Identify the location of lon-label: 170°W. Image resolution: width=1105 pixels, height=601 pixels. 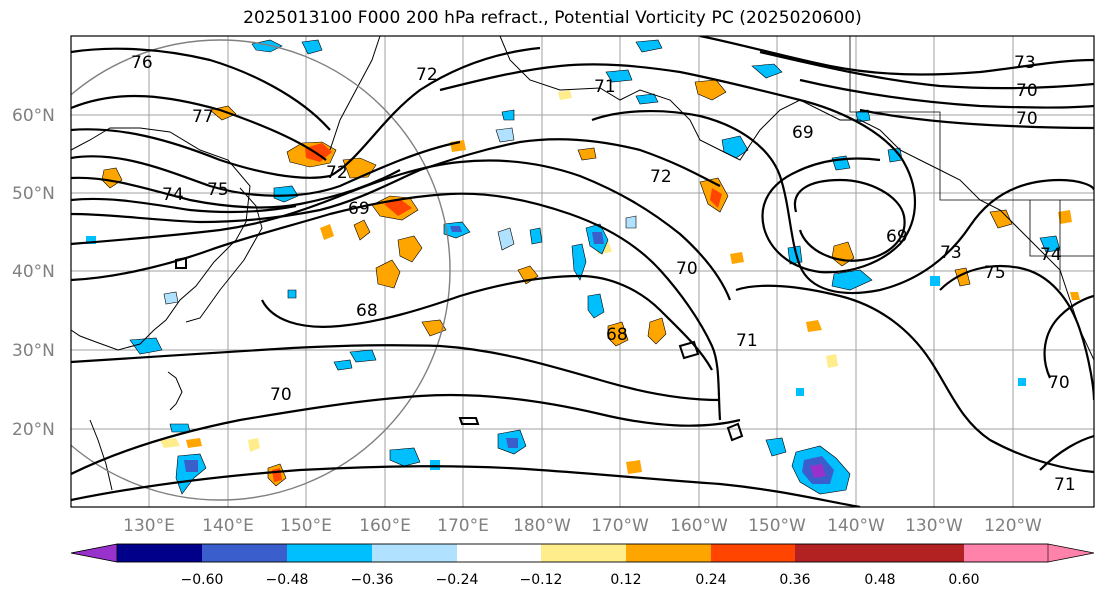
(620, 526).